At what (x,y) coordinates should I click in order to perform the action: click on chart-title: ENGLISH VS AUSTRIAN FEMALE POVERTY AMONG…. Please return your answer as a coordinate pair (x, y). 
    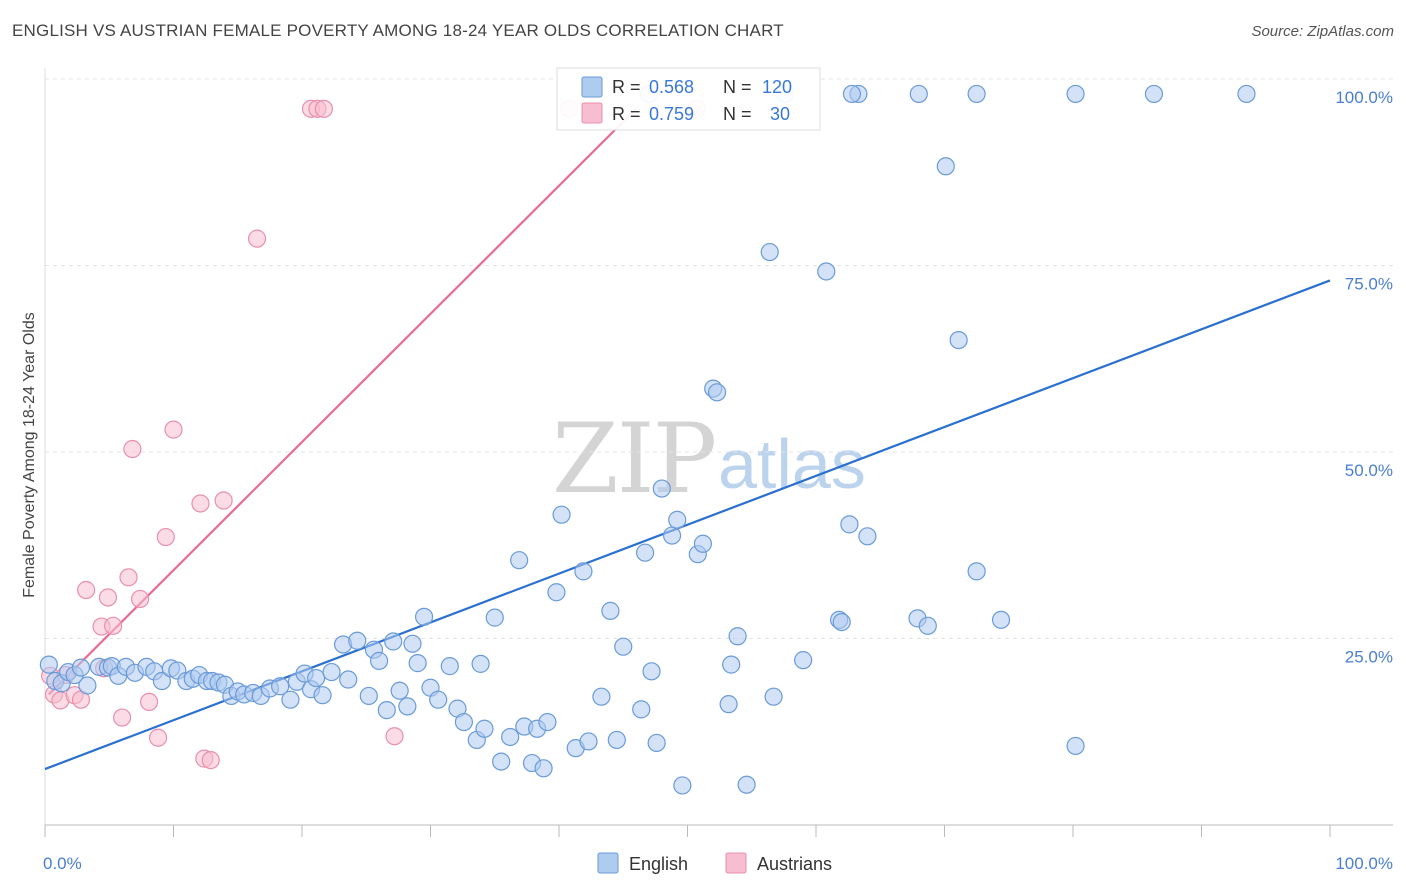
    Looking at the image, I should click on (398, 30).